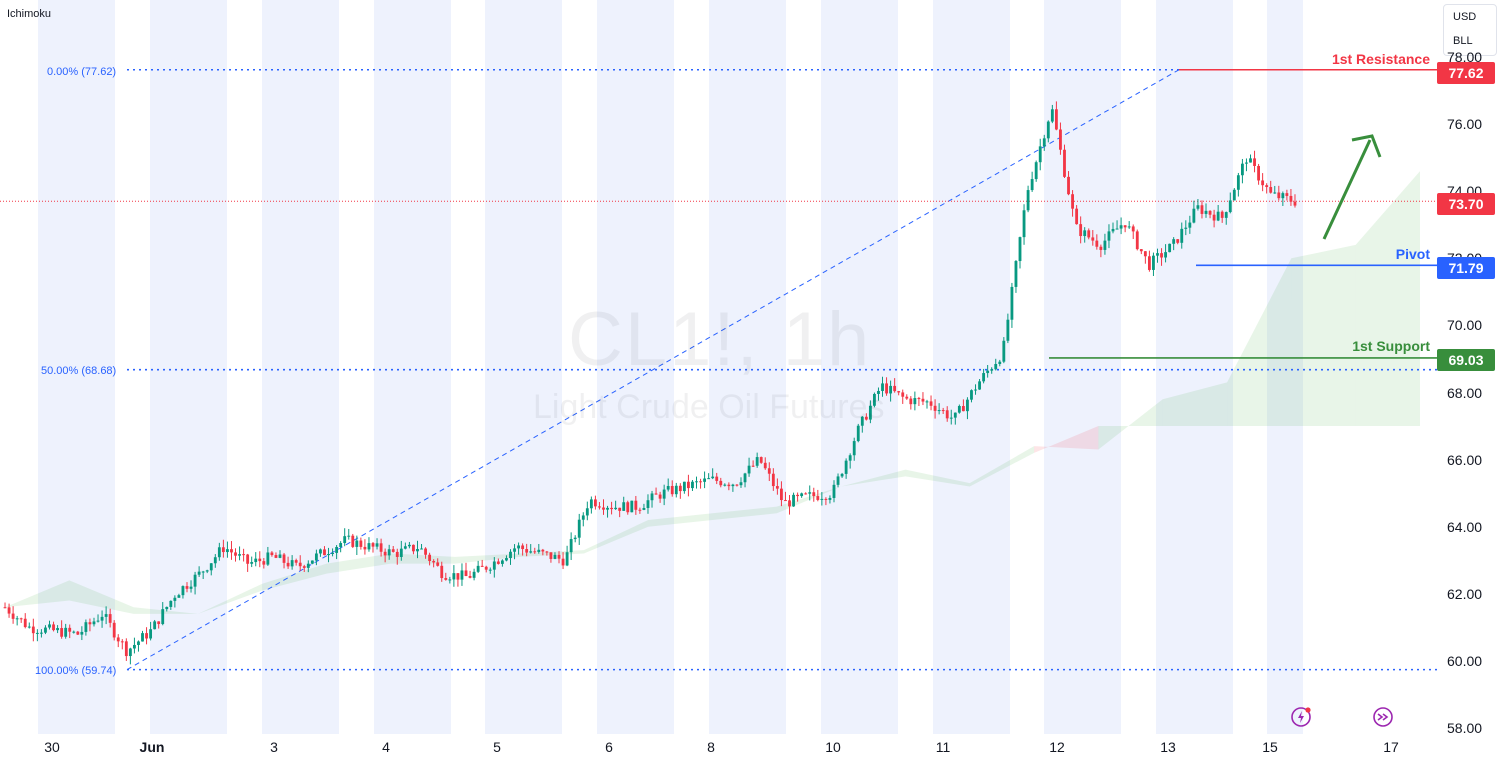  Describe the element at coordinates (1465, 17) in the screenshot. I see `currency-option-usd: USD` at that location.